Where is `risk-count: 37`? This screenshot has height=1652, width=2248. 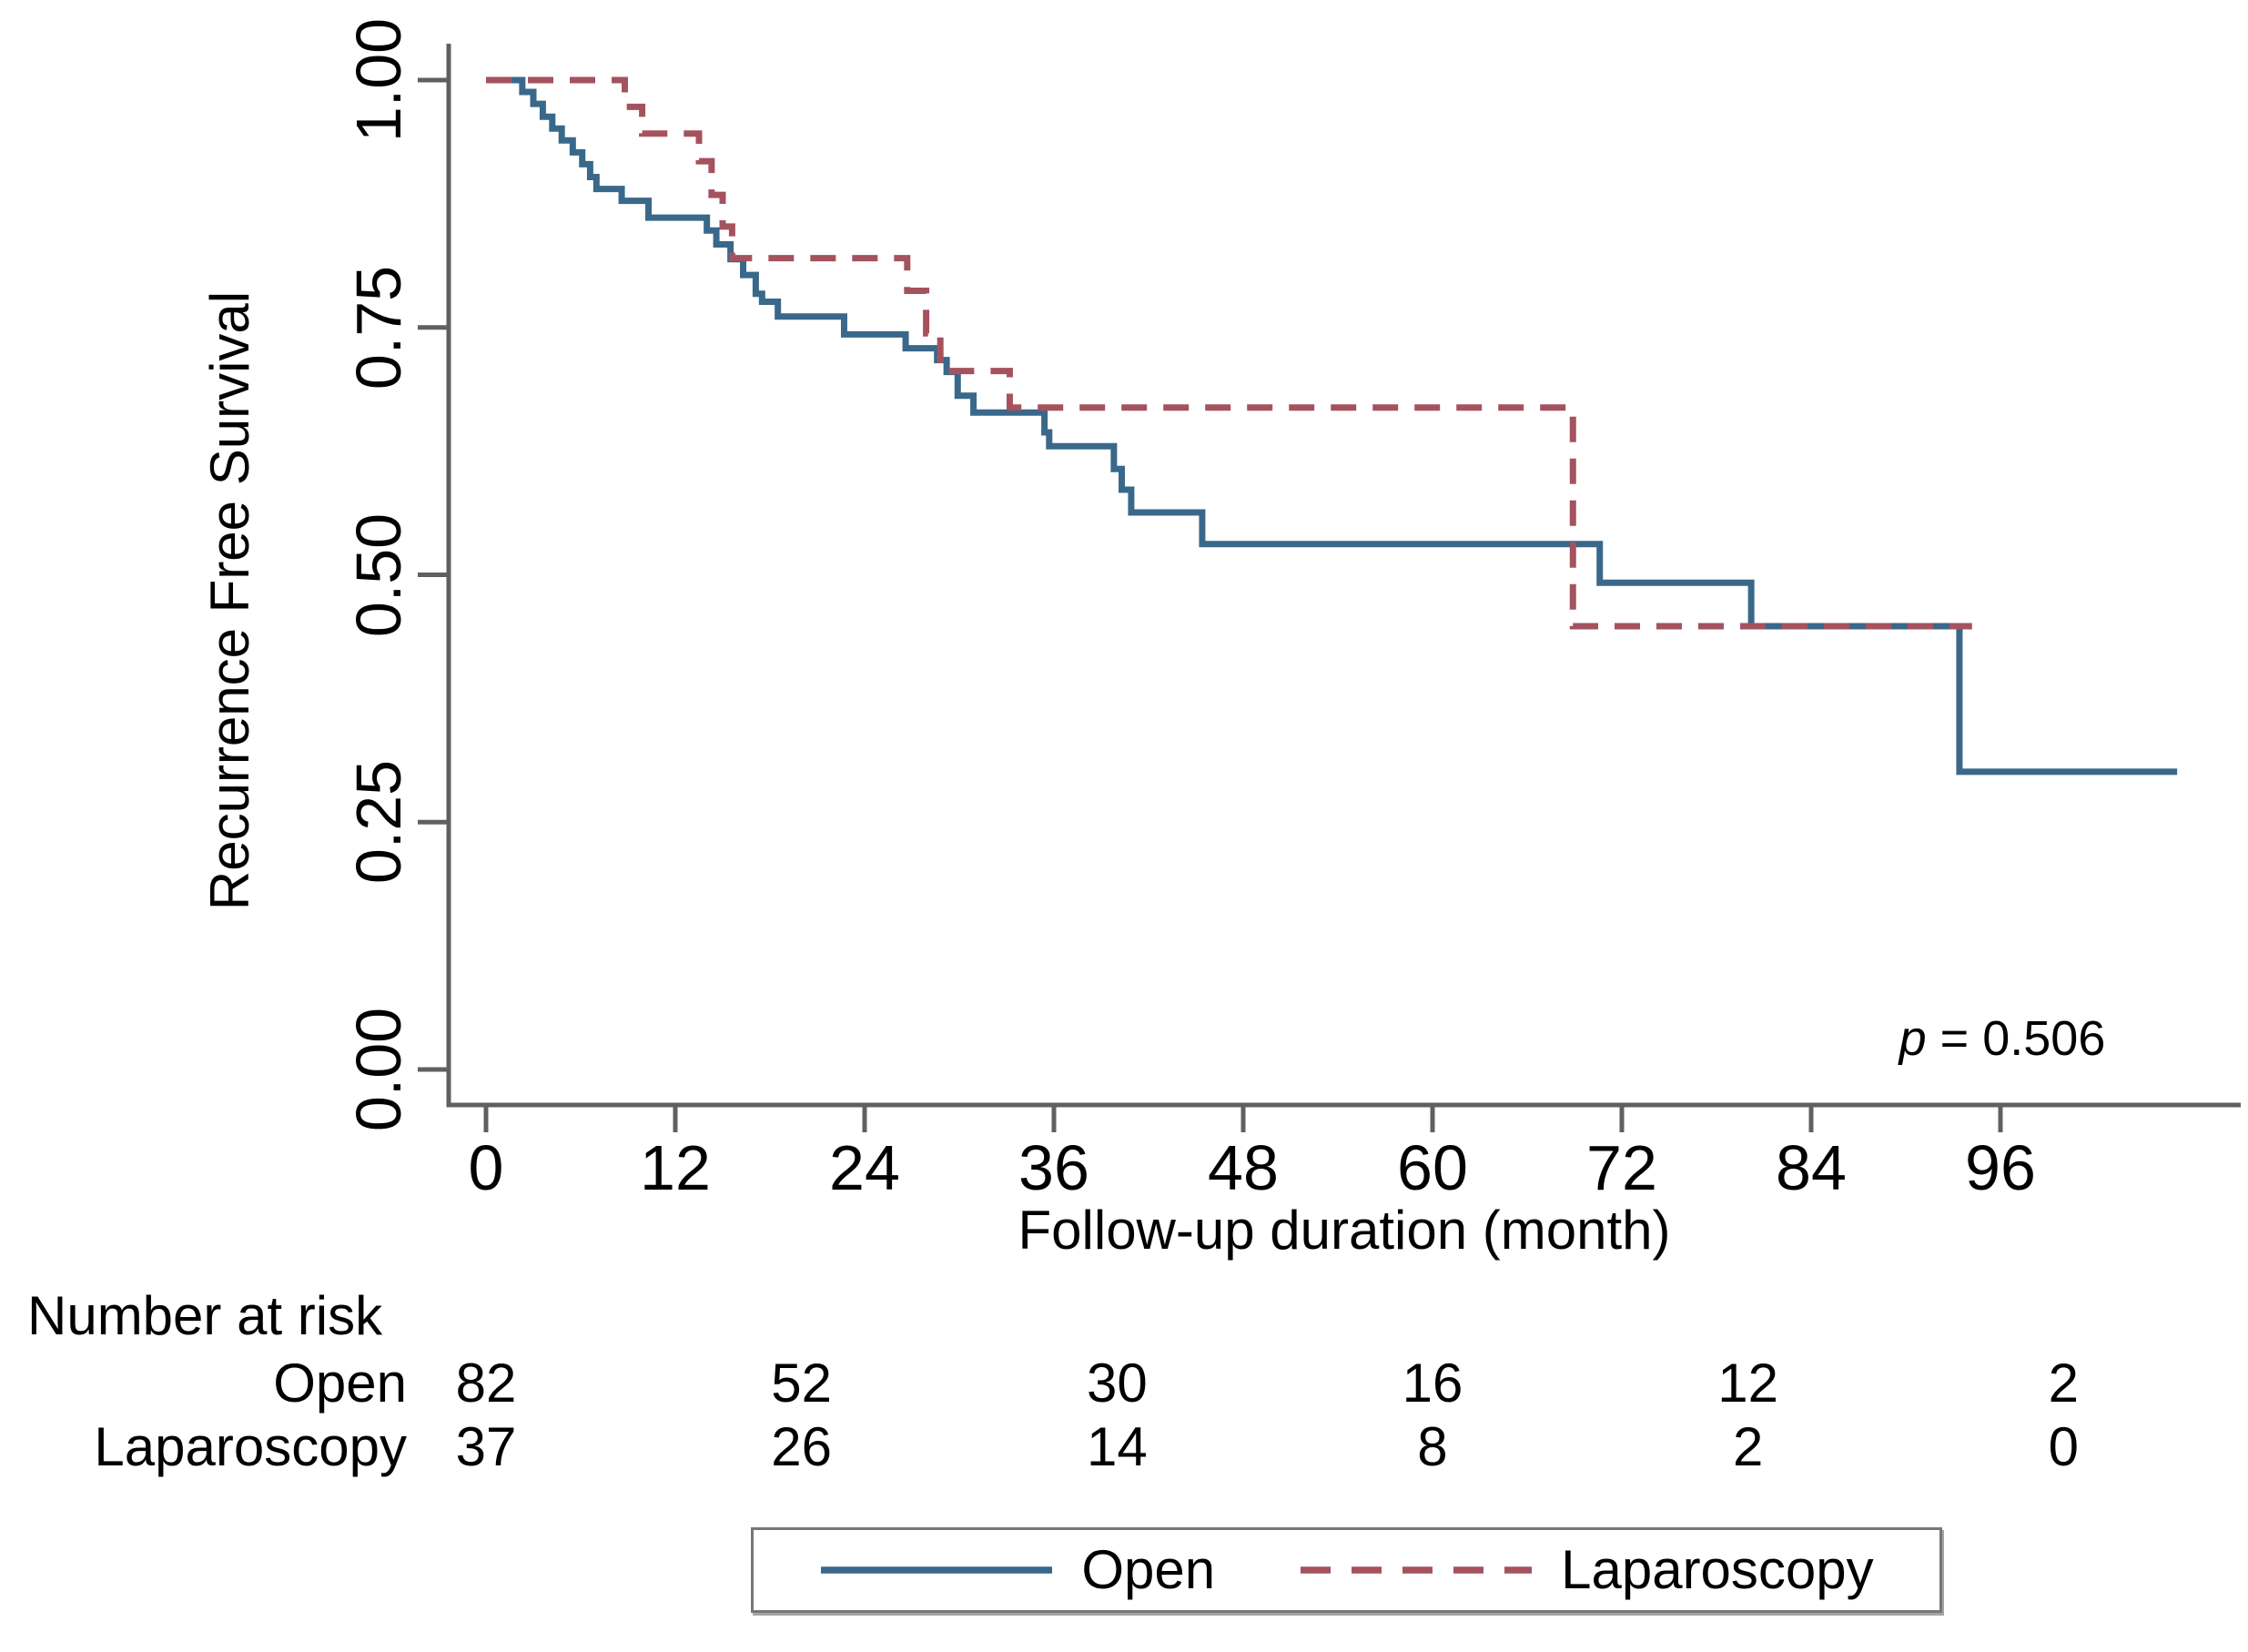
risk-count: 37 is located at coordinates (486, 1447).